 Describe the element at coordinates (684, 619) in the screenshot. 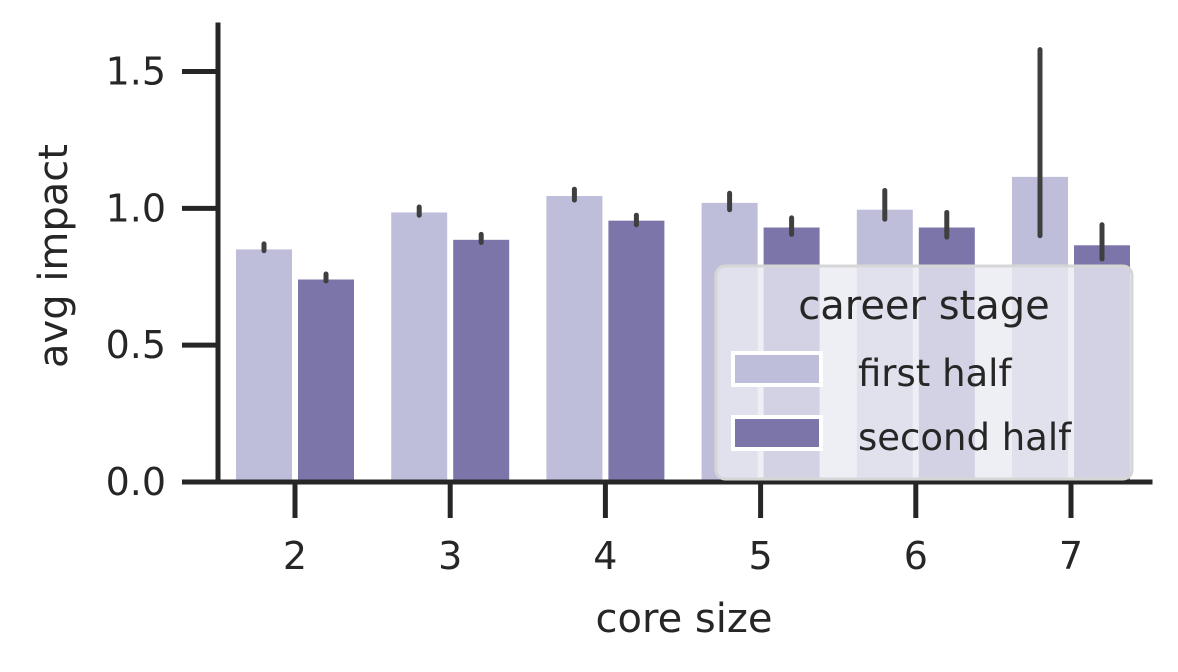

I see `x-axis-label: core size` at that location.